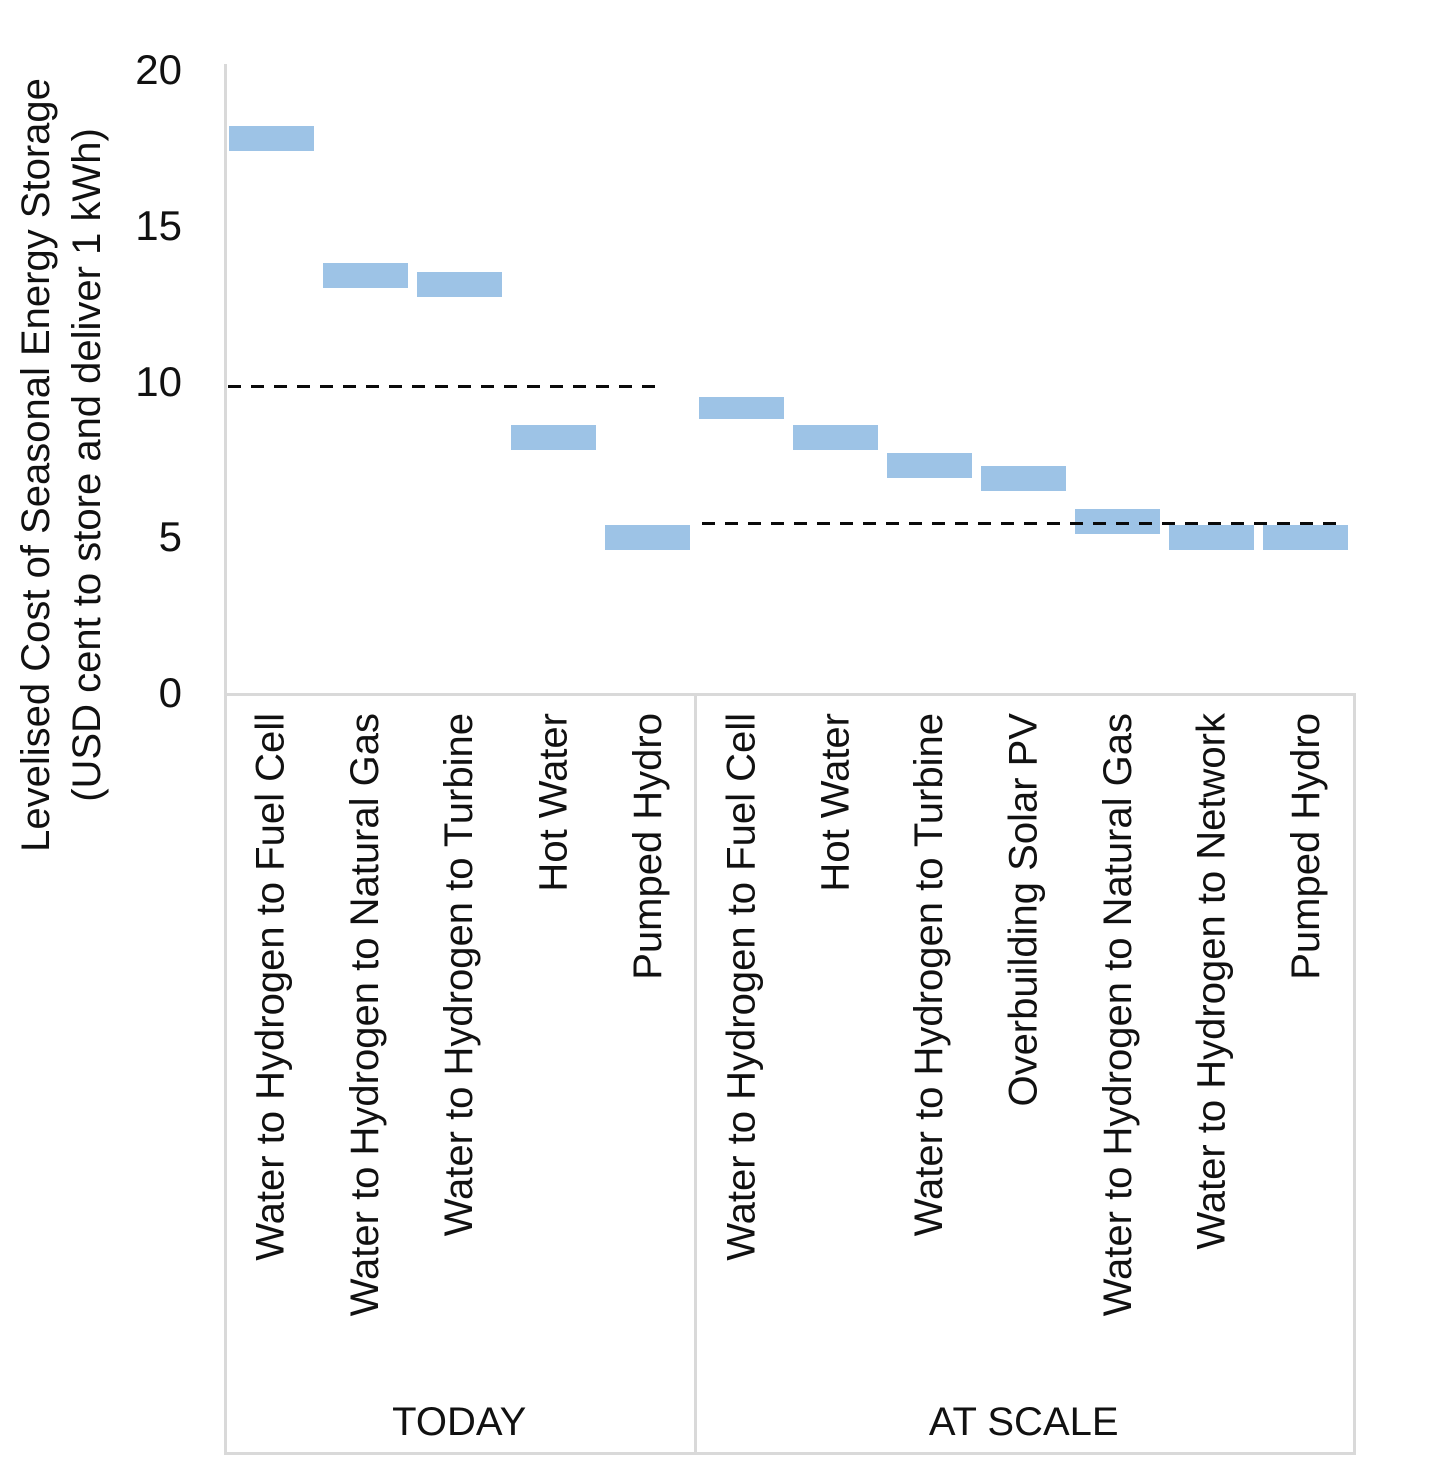 The width and height of the screenshot is (1430, 1457). I want to click on label-box-bottom-border, so click(790, 1453).